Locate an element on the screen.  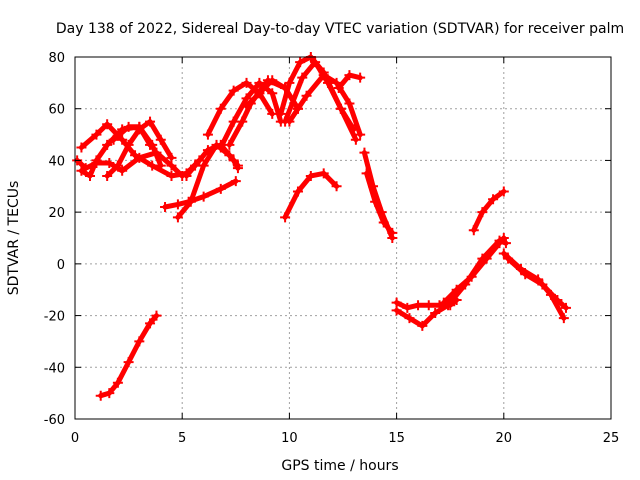
y-tick-label: 80 is located at coordinates (56, 58).